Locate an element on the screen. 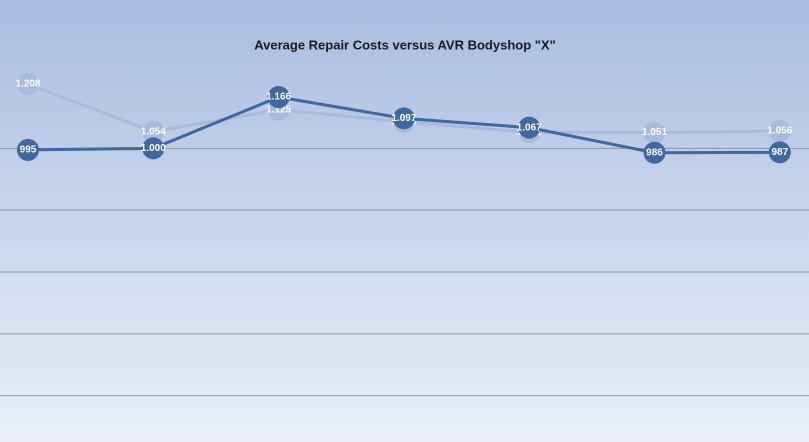 The height and width of the screenshot is (442, 809). value-label: 1.166 is located at coordinates (278, 97).